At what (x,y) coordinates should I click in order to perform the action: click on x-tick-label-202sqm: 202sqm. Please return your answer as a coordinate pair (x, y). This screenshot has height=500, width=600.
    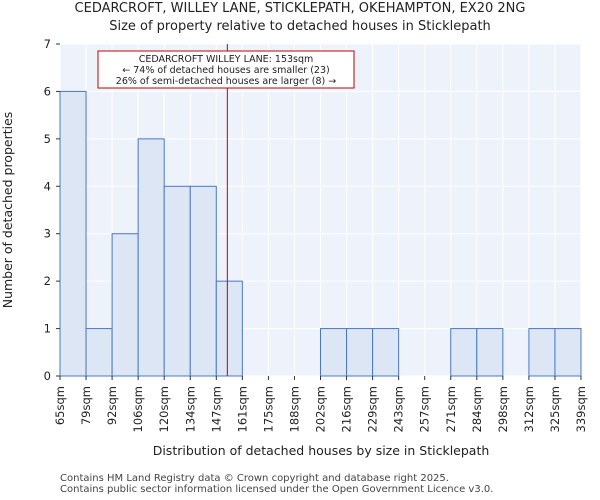
    Looking at the image, I should click on (321, 409).